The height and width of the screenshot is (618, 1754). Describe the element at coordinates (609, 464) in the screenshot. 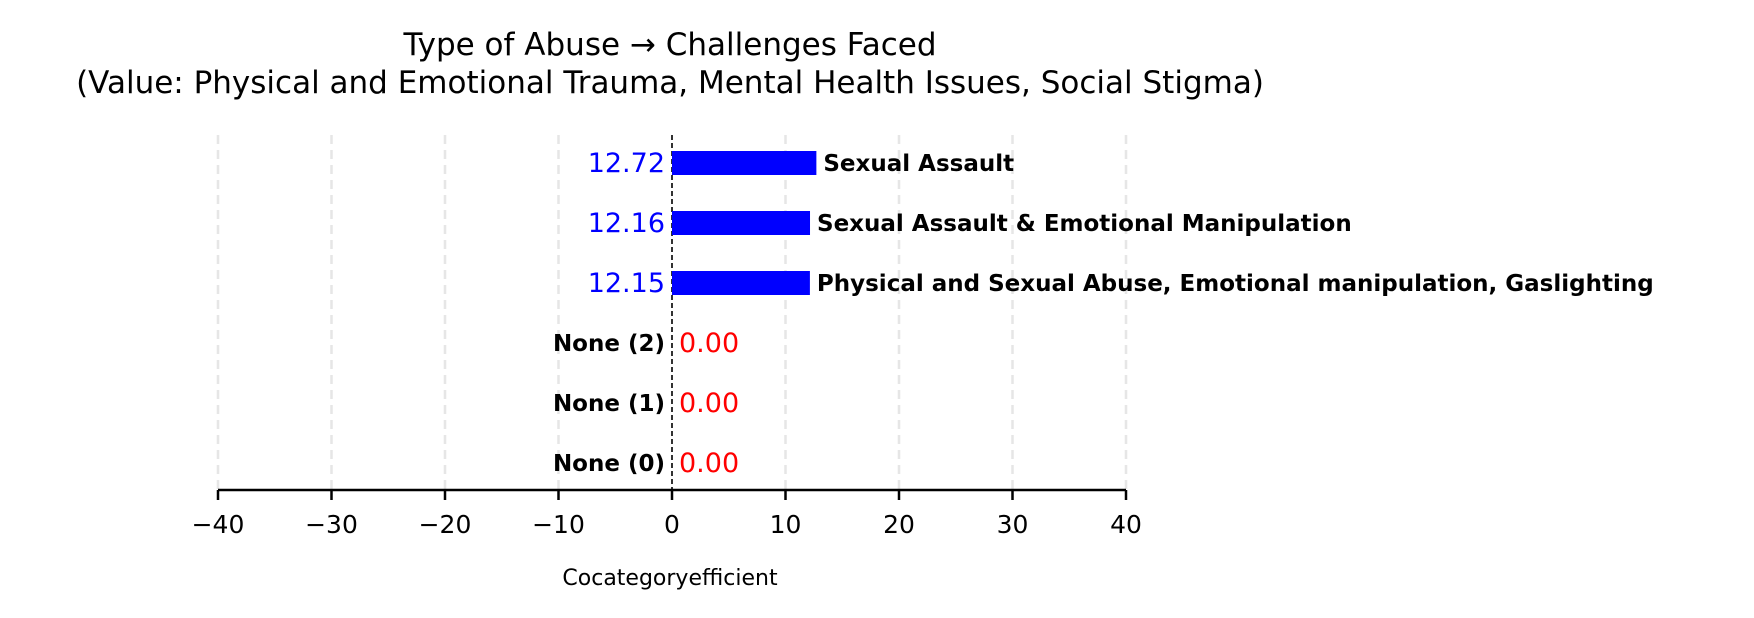

I see `category-label: None (0)` at that location.